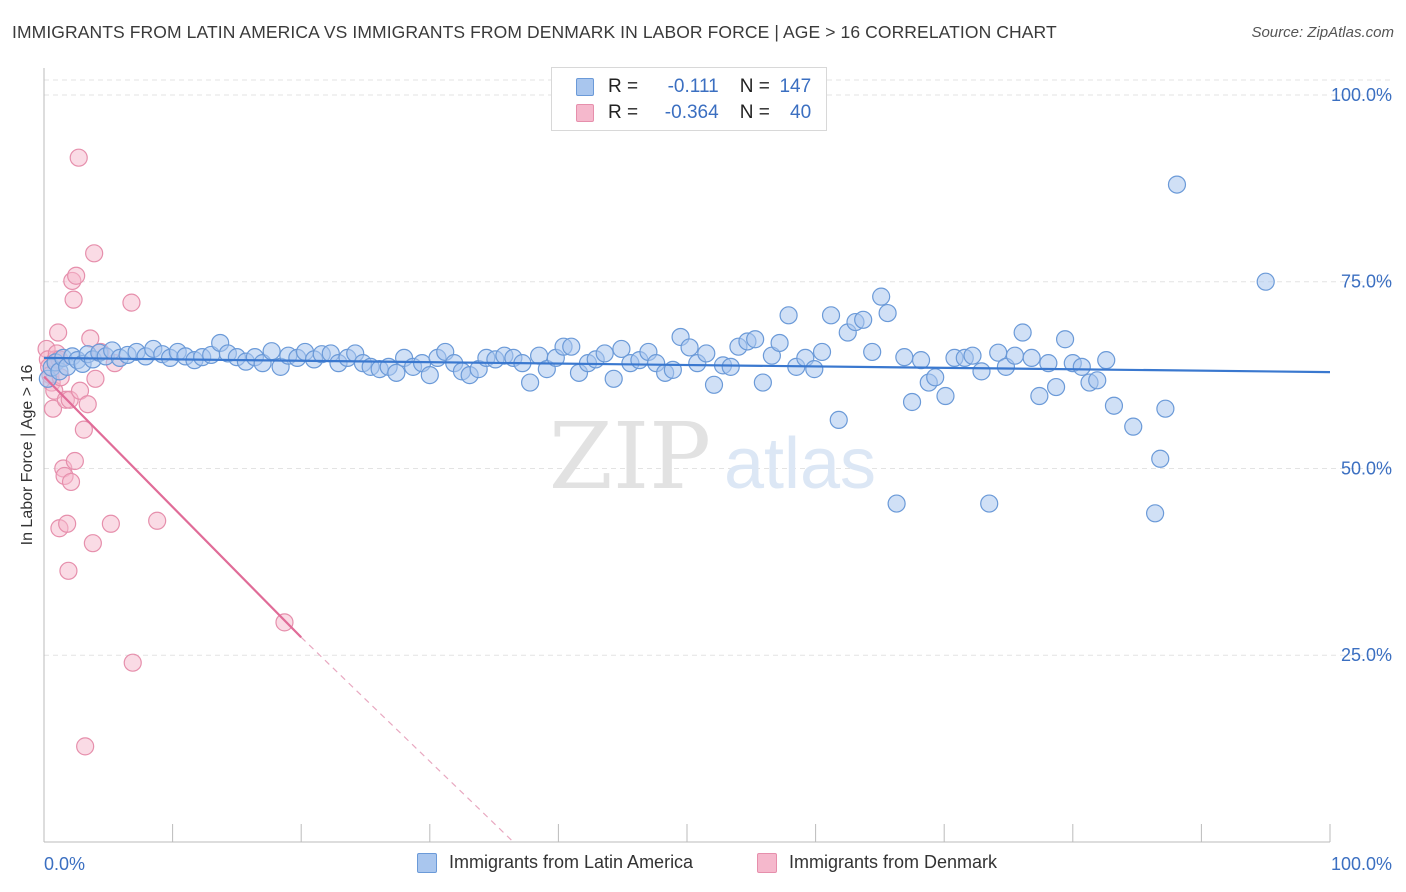  Describe the element at coordinates (1361, 864) in the screenshot. I see `x-tick-label-max: 100.0%` at that location.